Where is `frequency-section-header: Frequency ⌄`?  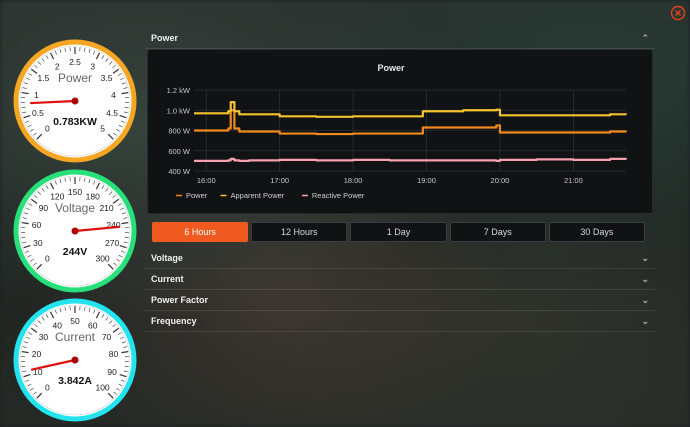 frequency-section-header: Frequency ⌄ is located at coordinates (400, 321).